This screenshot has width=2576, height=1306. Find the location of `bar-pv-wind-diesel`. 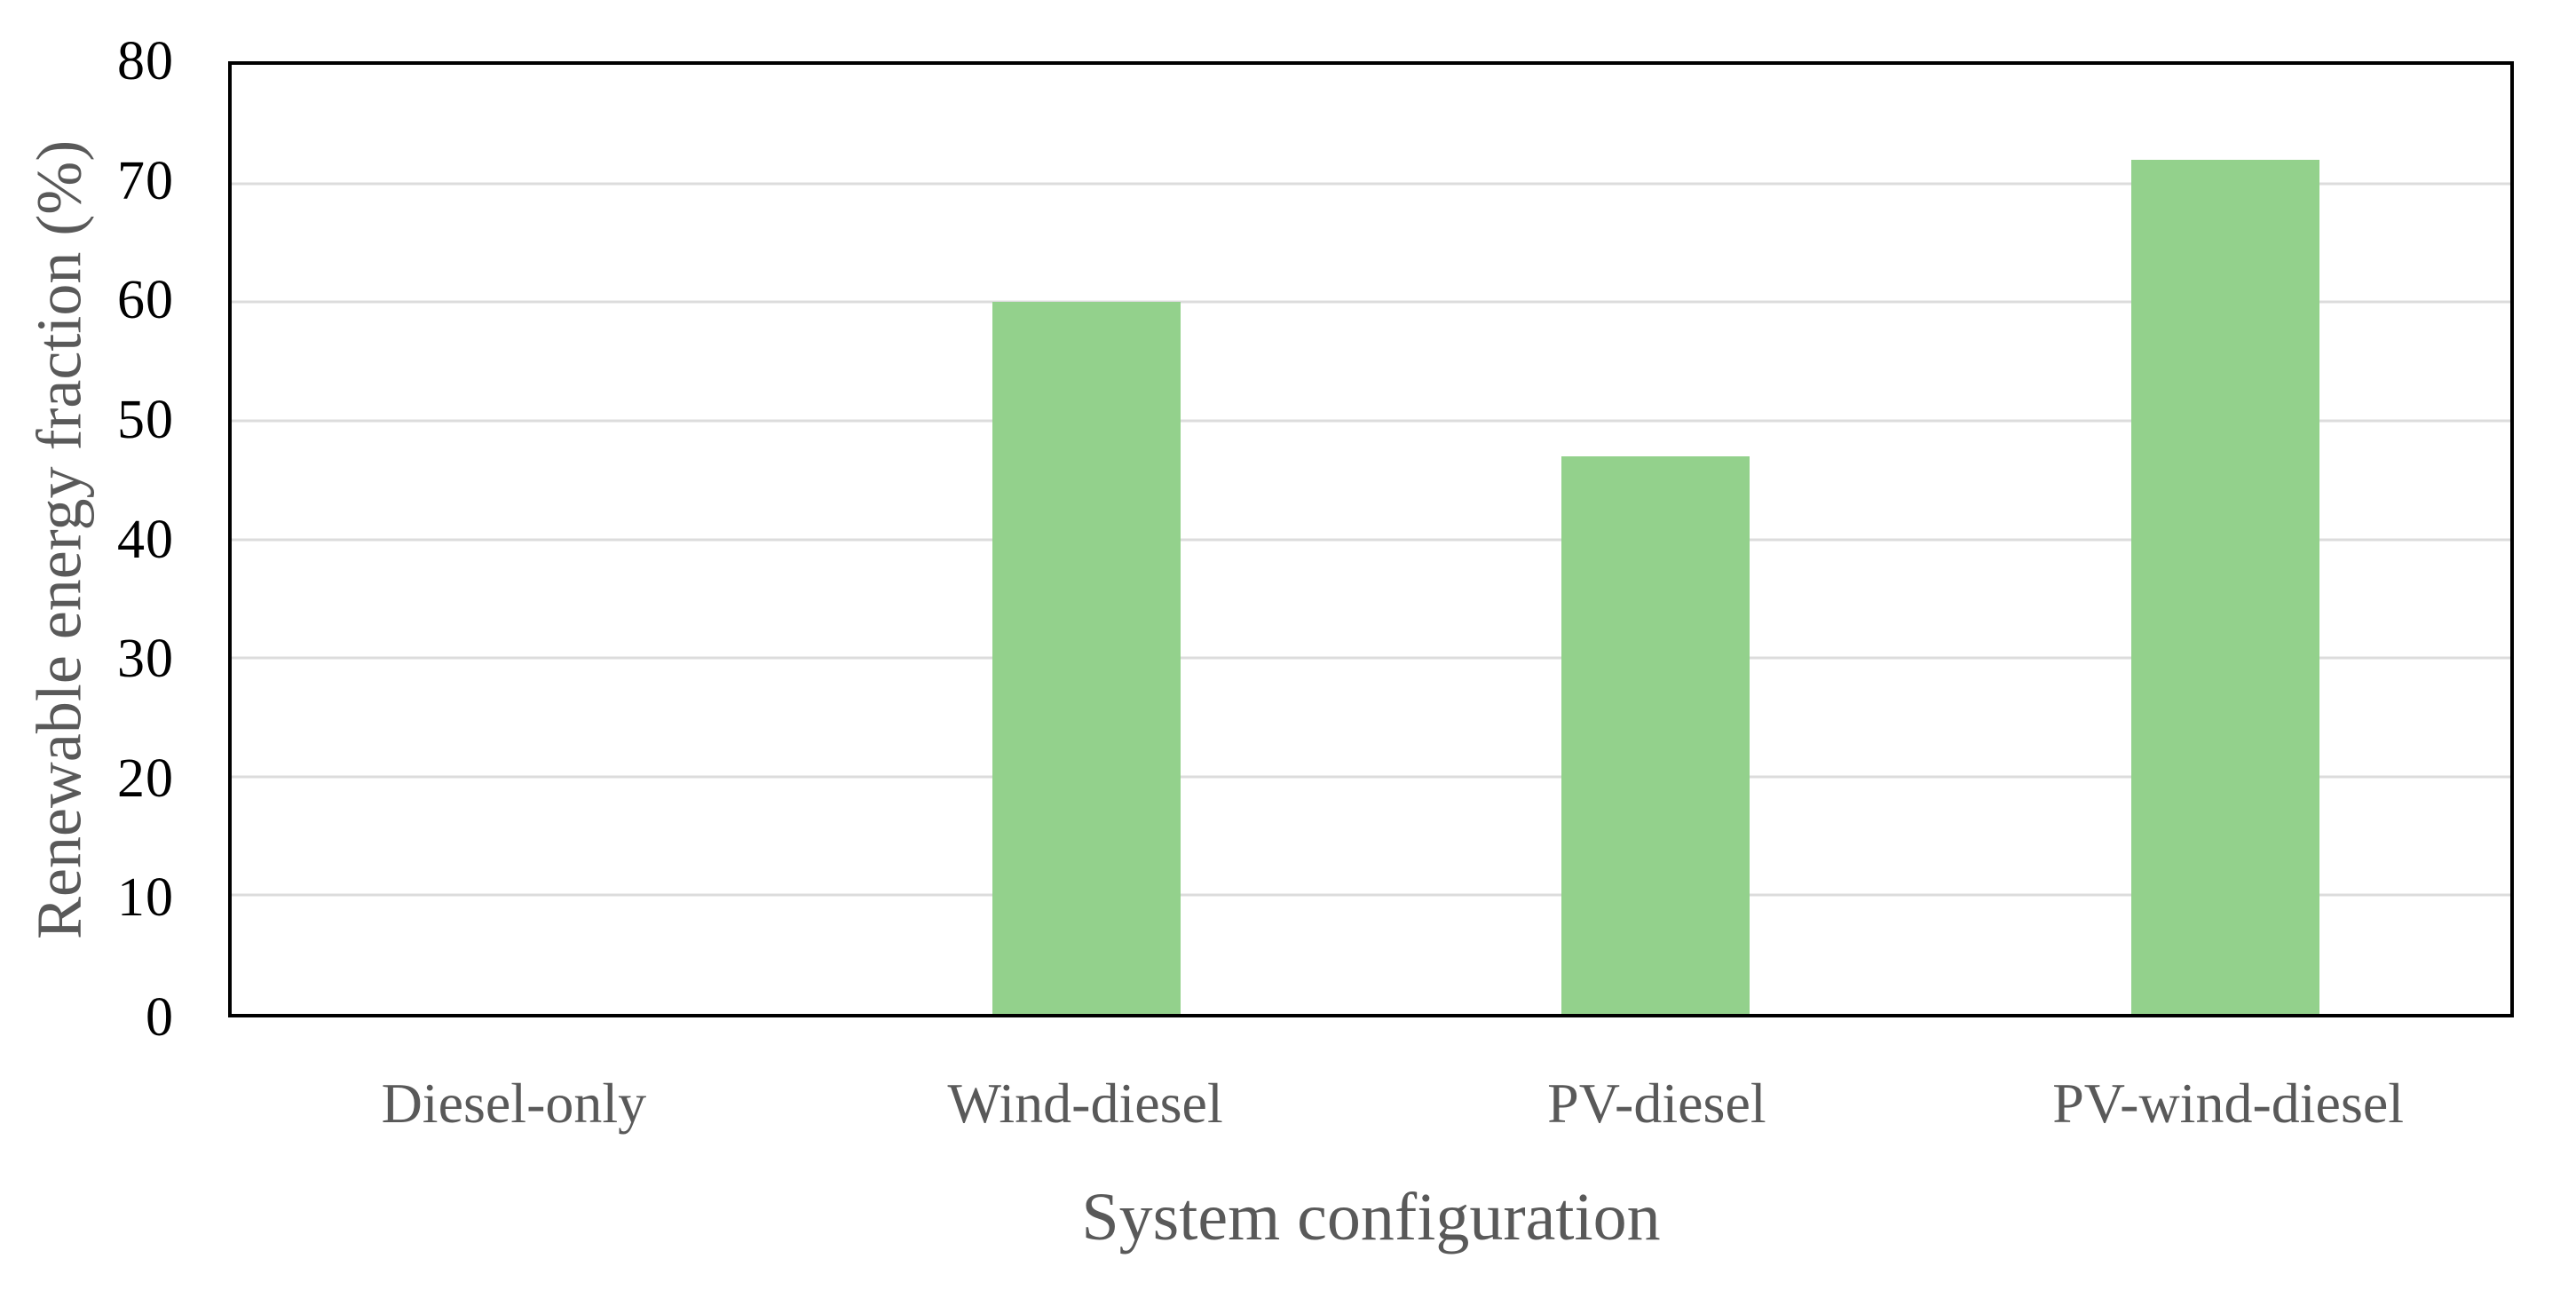

bar-pv-wind-diesel is located at coordinates (2225, 586).